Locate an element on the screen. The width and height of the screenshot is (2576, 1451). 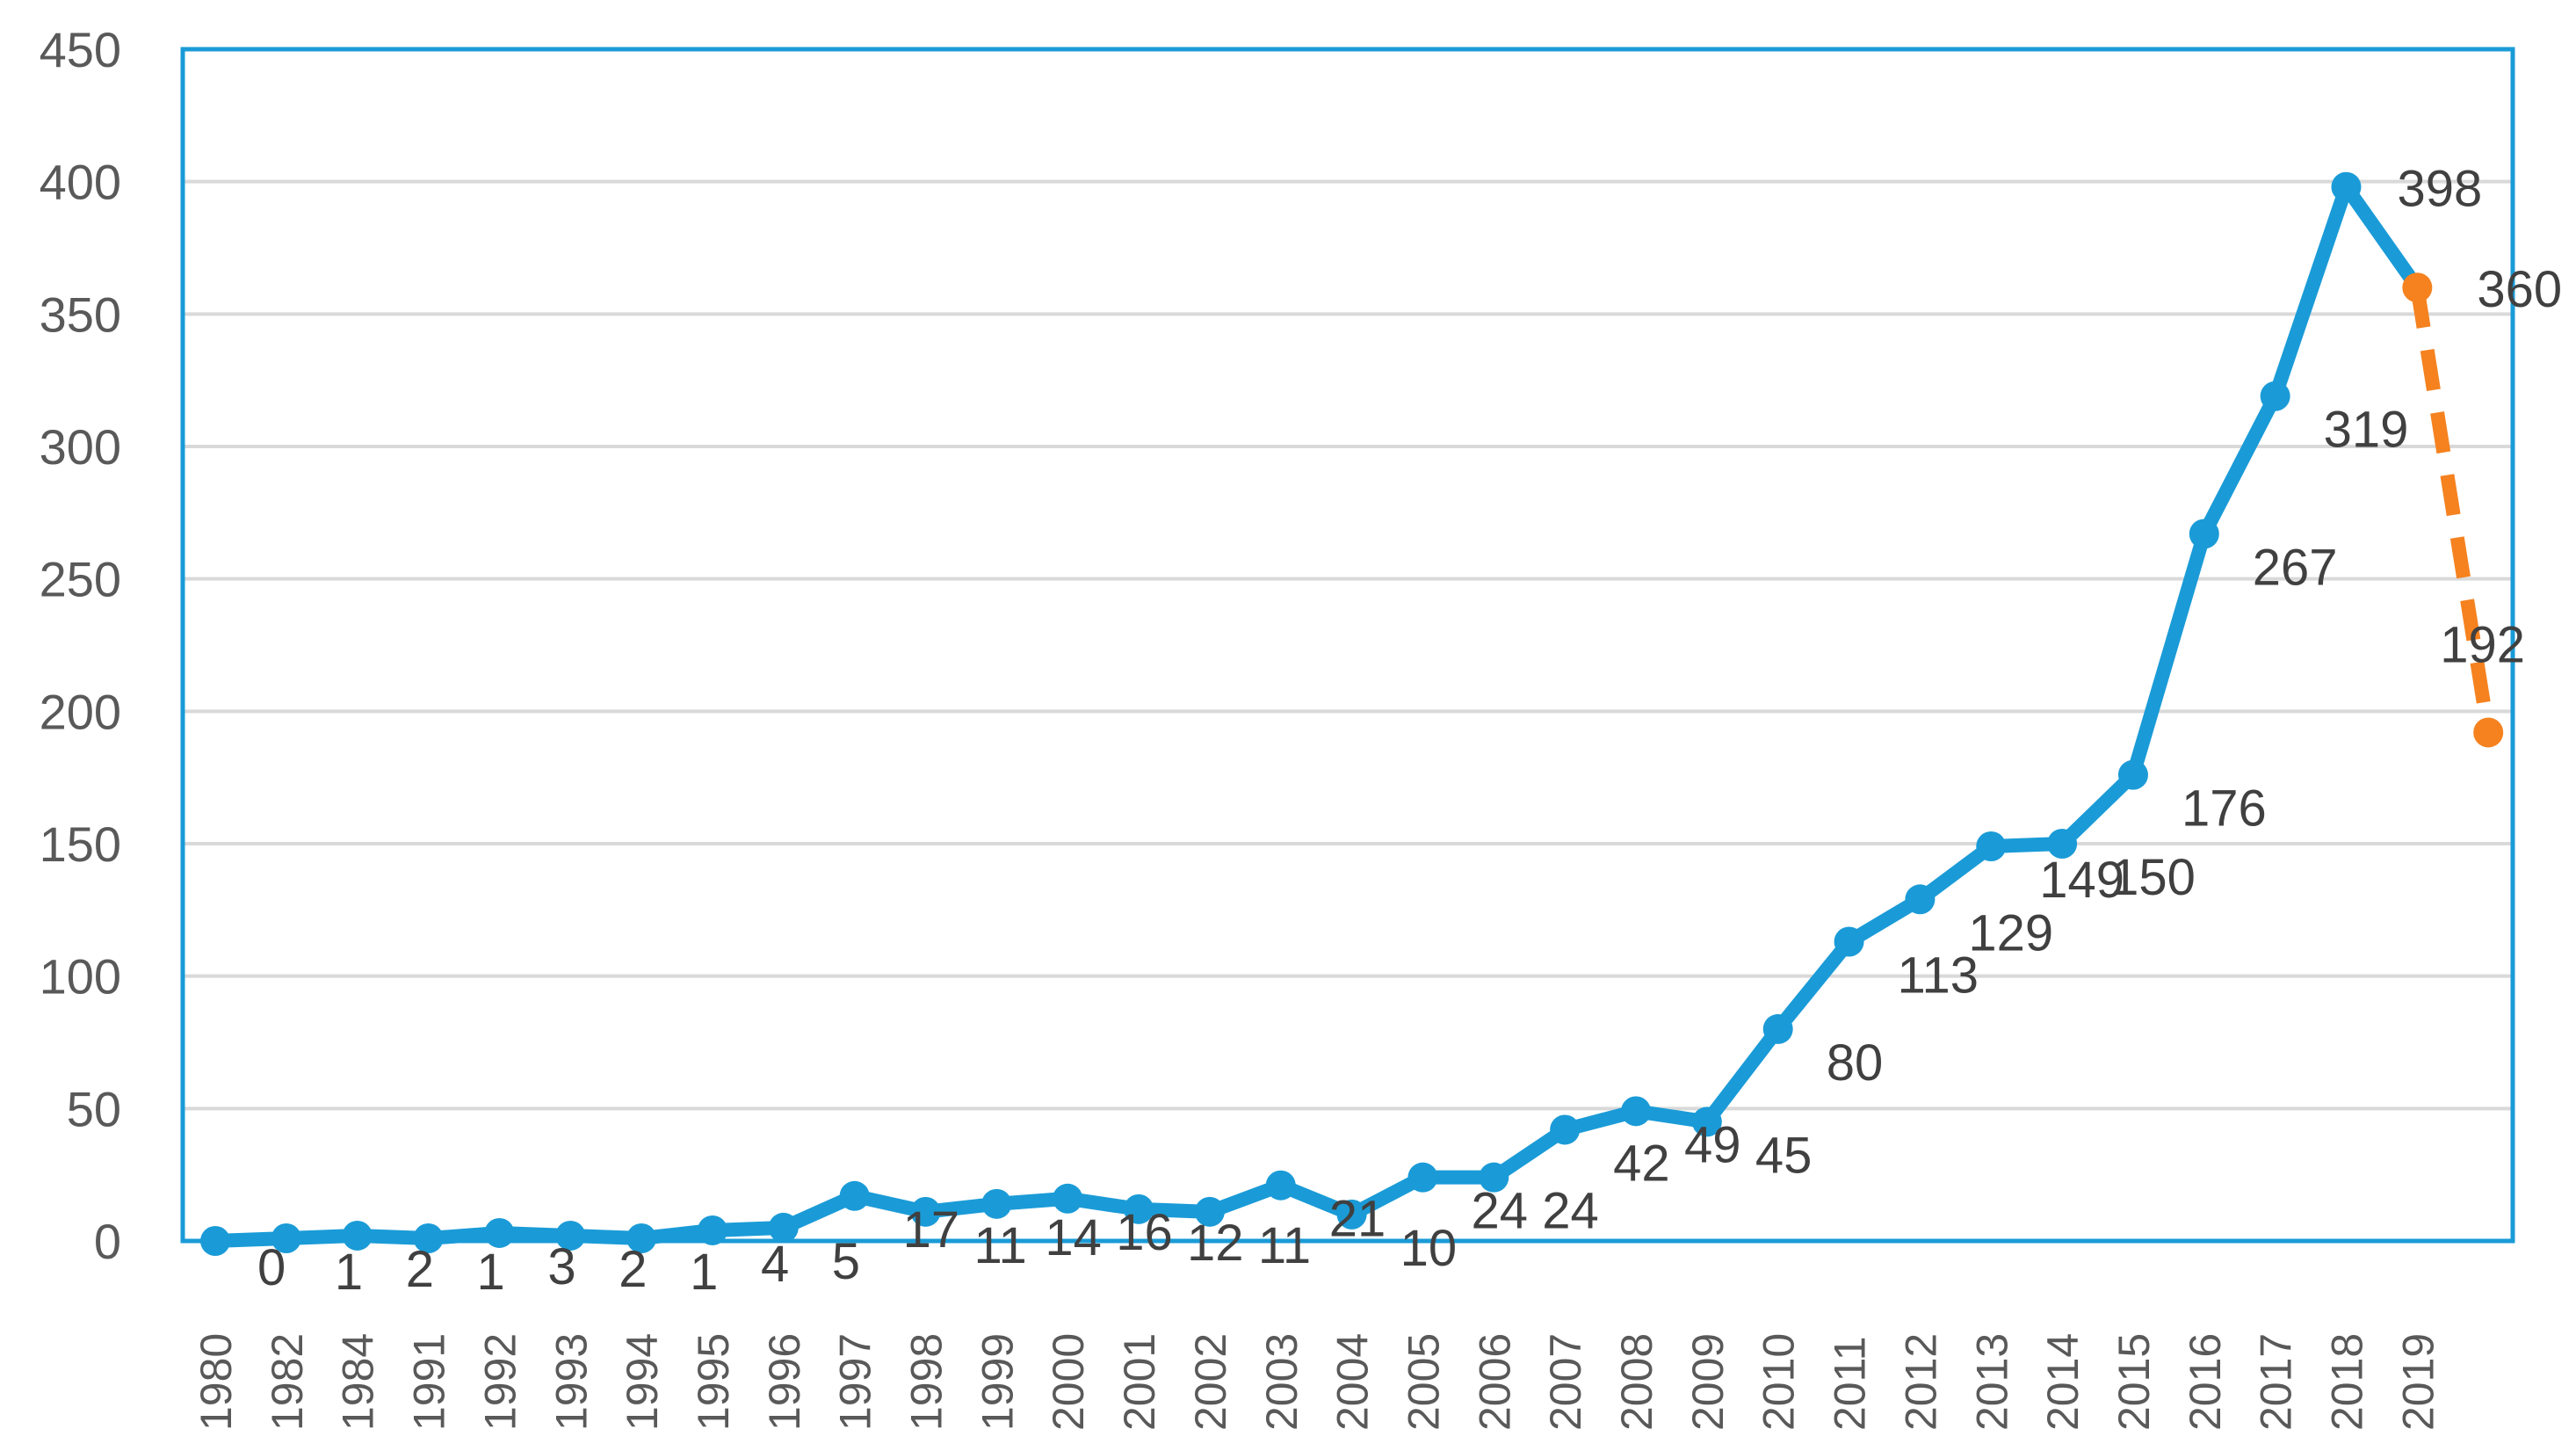
data-label: 319 is located at coordinates (2366, 430).